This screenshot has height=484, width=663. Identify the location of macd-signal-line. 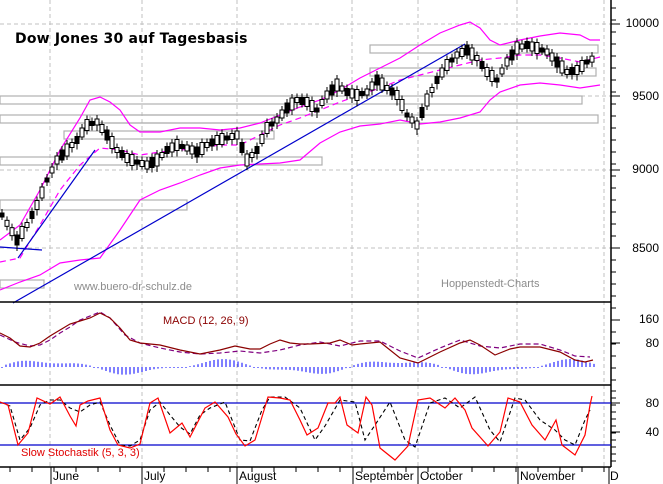
(295, 335).